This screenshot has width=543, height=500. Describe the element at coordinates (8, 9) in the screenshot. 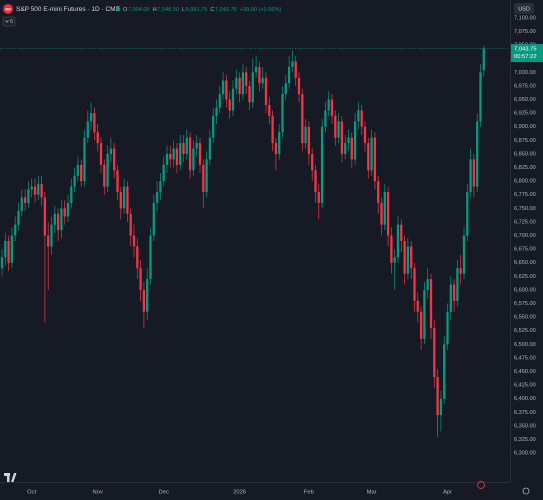

I see `symbol-icon` at that location.